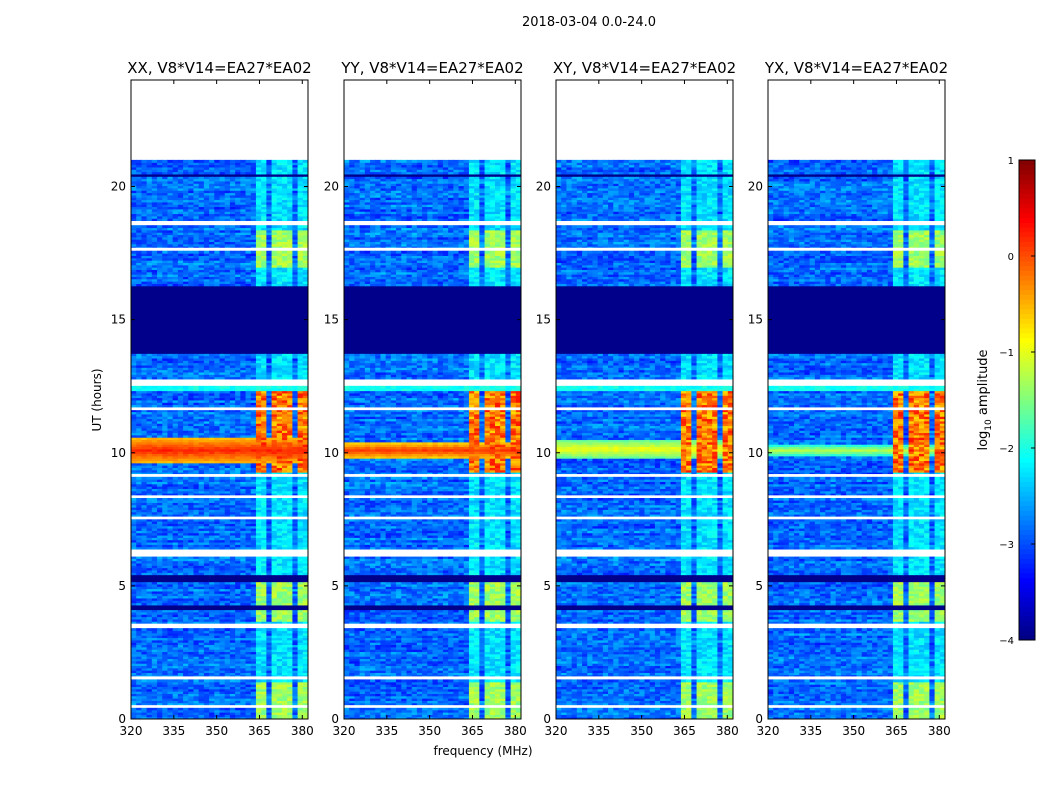  Describe the element at coordinates (219, 68) in the screenshot. I see `panel-title: XX, V8*V14=EA27*EA02` at that location.